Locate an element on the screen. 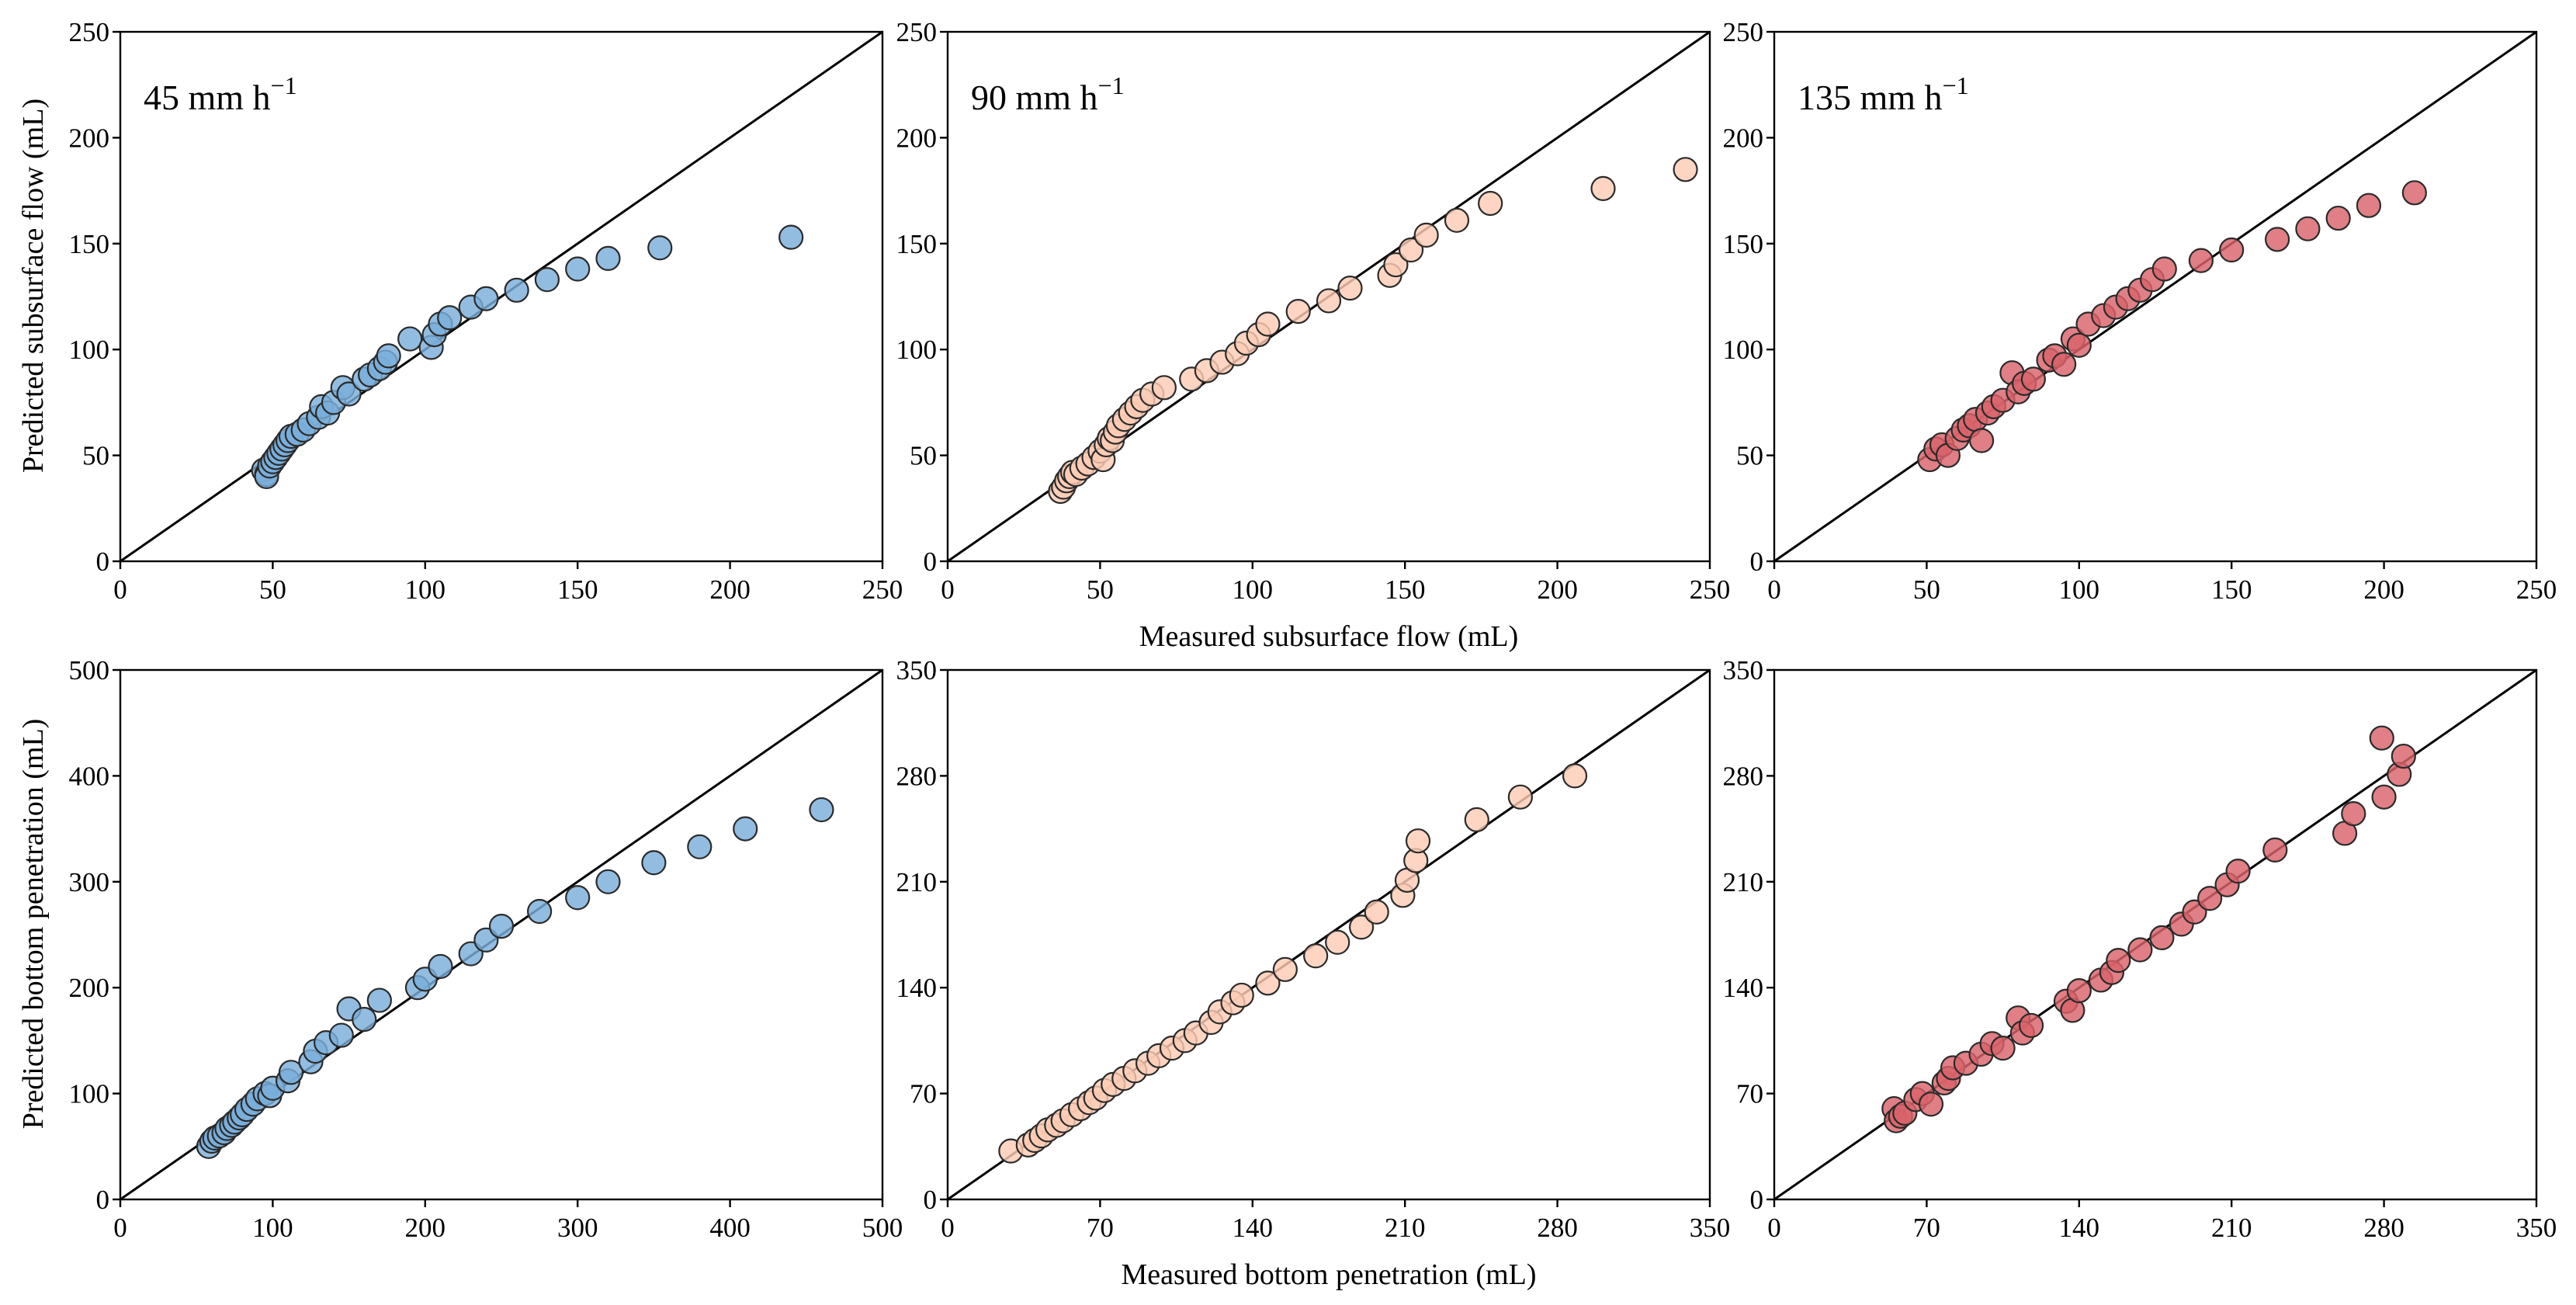 Image resolution: width=2576 pixels, height=1305 pixels. y-tick-label: 140 is located at coordinates (1743, 988).